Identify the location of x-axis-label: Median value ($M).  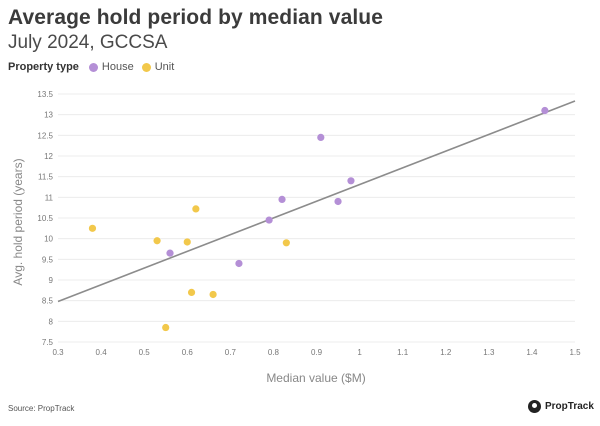
(315, 378).